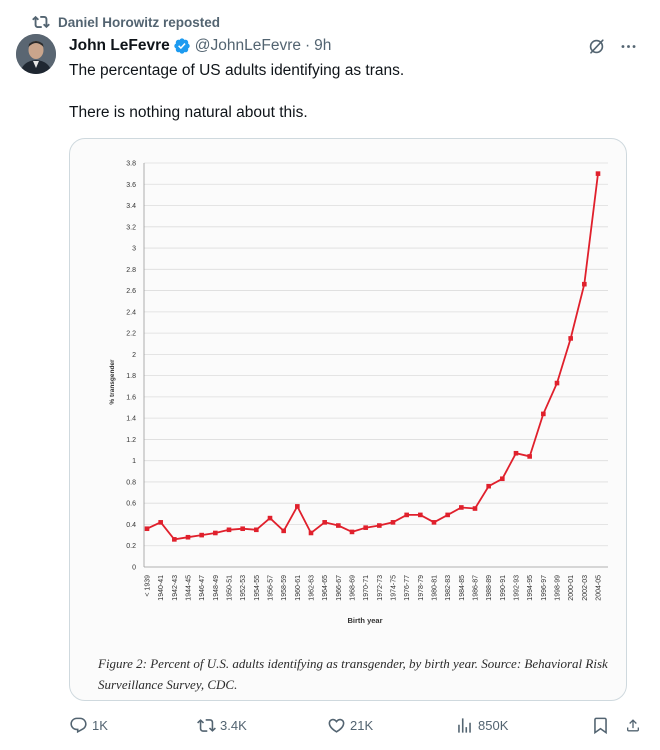 The width and height of the screenshot is (660, 750). I want to click on post-text-line-2: There is nothing natural about this., so click(188, 112).